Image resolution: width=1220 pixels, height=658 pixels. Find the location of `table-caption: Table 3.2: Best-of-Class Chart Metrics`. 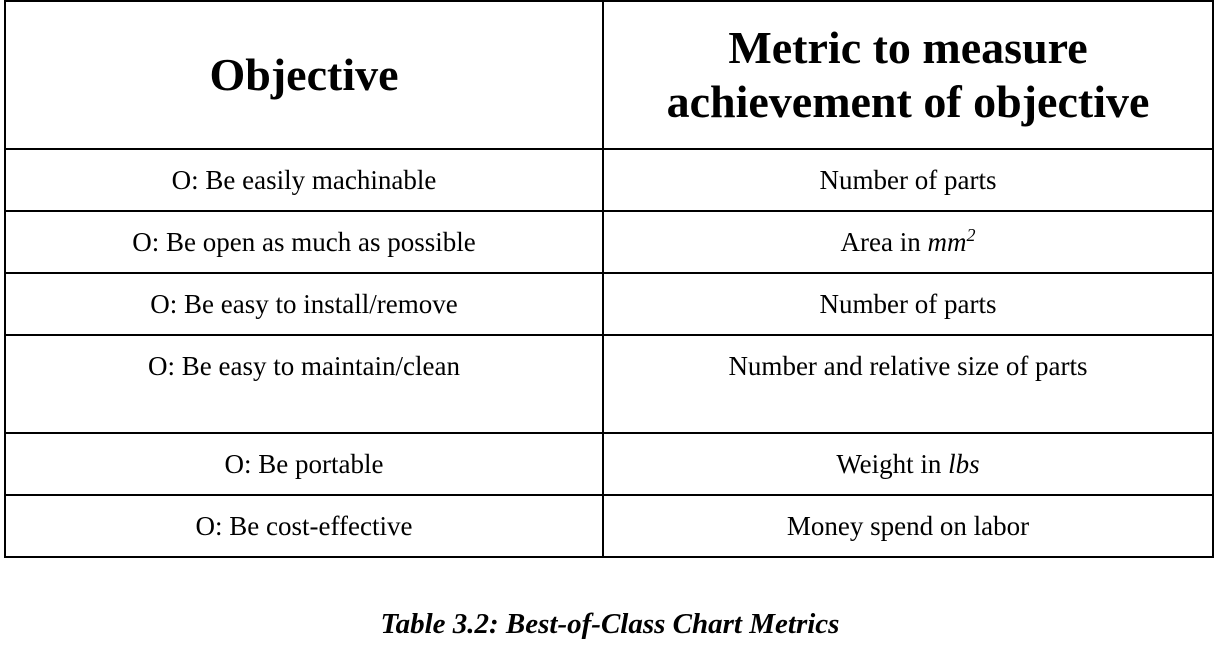

table-caption: Table 3.2: Best-of-Class Chart Metrics is located at coordinates (610, 624).